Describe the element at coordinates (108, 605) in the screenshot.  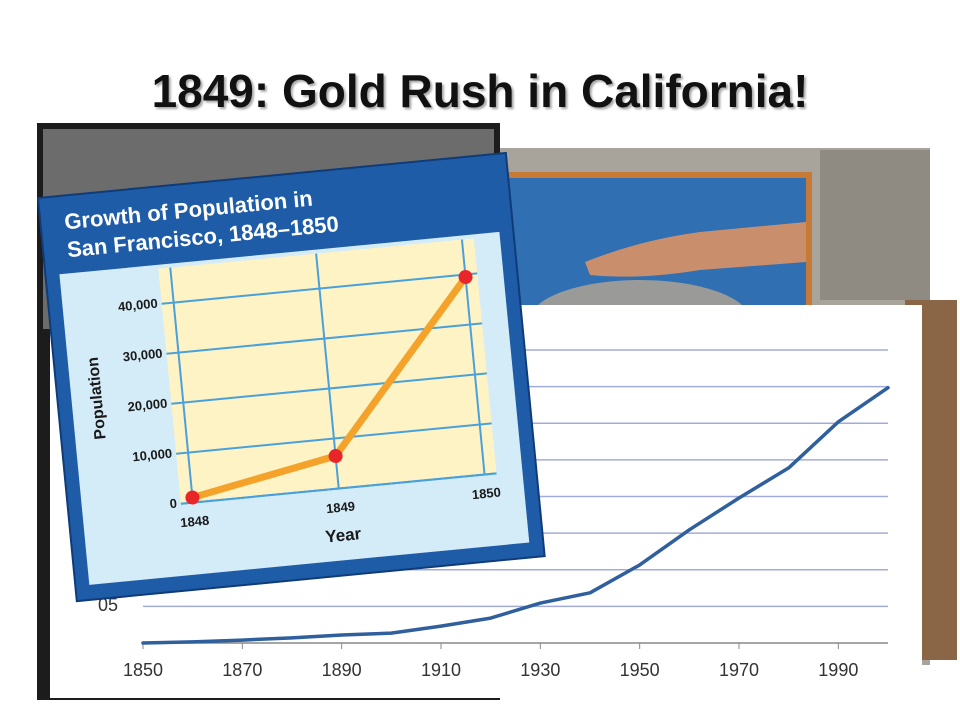
I see `y-tick-label: 05` at that location.